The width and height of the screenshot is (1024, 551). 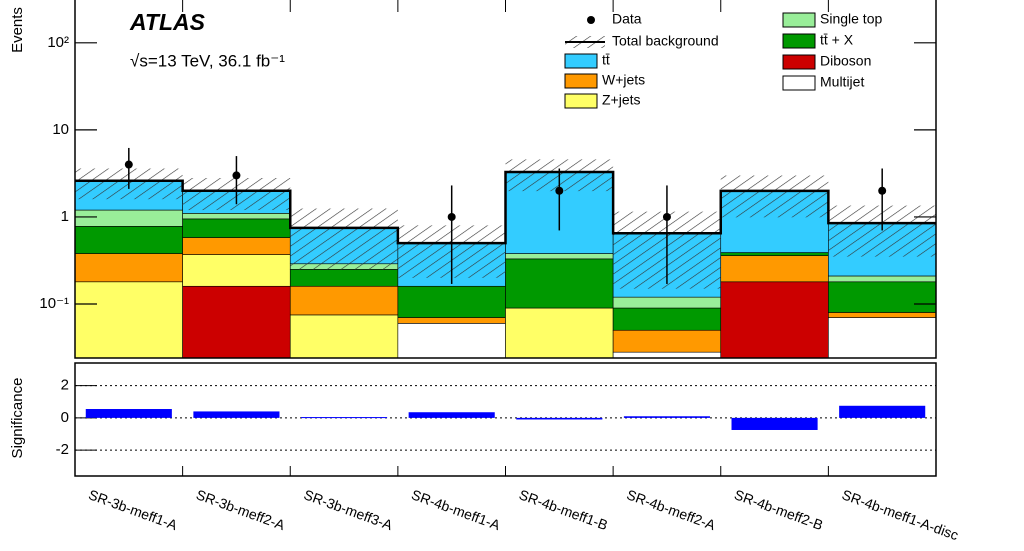 What do you see at coordinates (591, 20) in the screenshot?
I see `legend-data-marker` at bounding box center [591, 20].